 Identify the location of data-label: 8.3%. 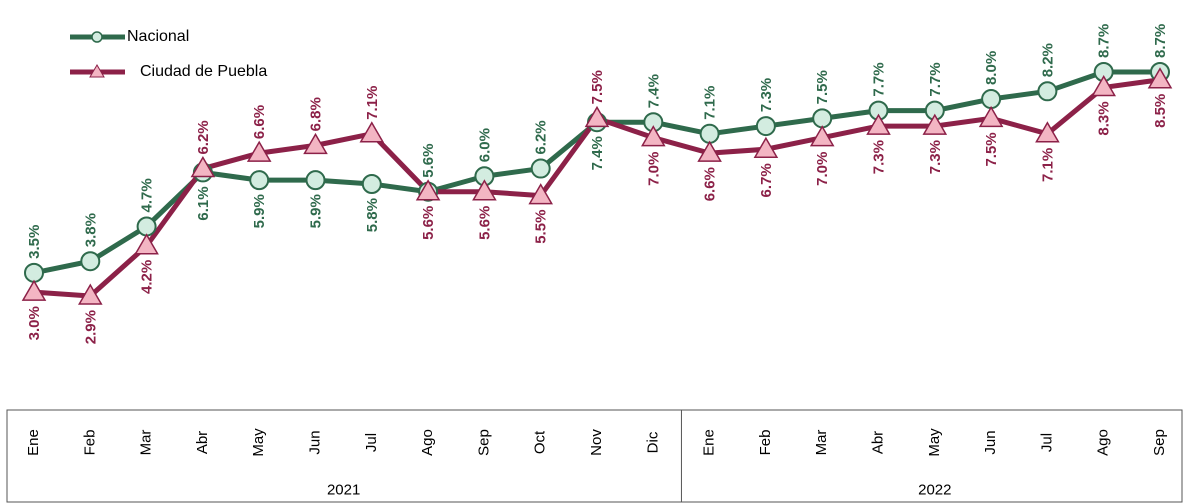
(1104, 118).